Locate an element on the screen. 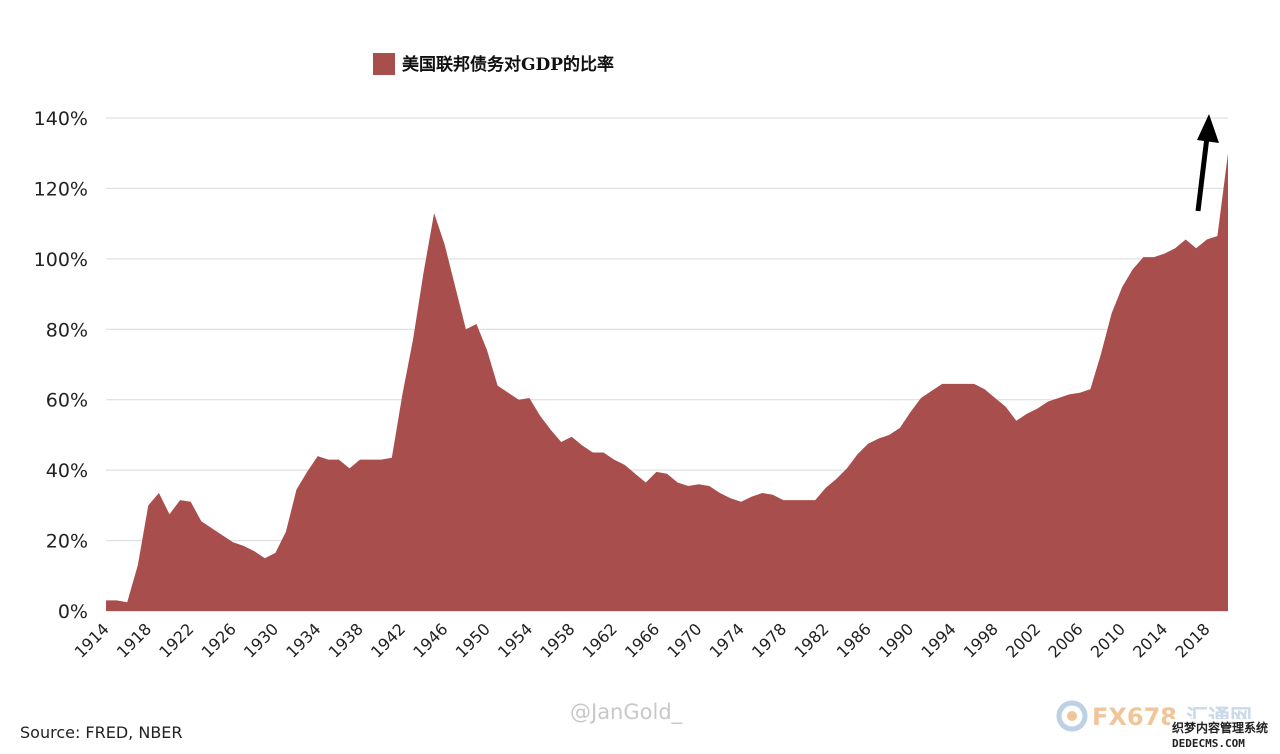 The image size is (1280, 754). x-tick-label: 1986 is located at coordinates (854, 640).